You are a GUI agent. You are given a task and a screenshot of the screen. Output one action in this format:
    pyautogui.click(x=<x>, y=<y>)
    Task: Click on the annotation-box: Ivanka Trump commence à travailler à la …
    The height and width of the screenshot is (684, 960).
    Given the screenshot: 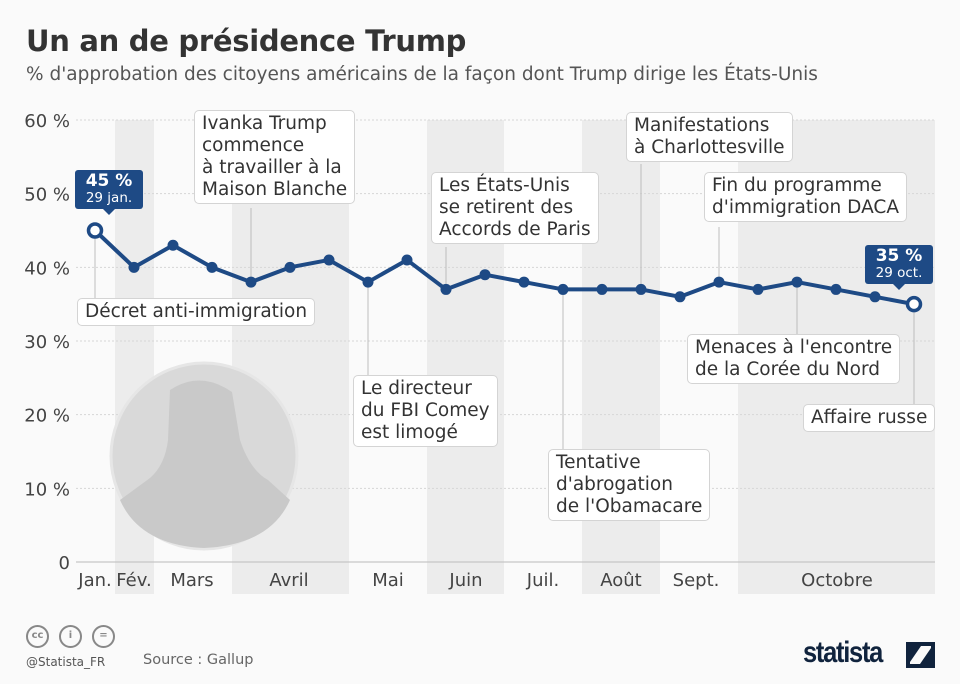 What is the action you would take?
    pyautogui.click(x=275, y=157)
    